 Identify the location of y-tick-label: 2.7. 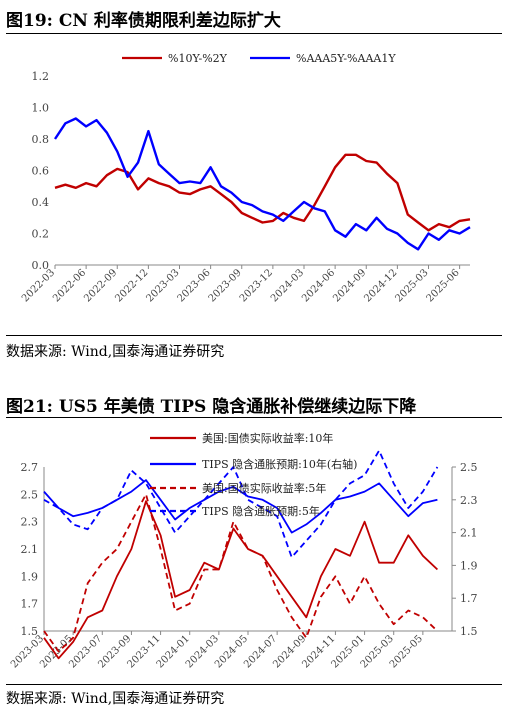
(30, 467).